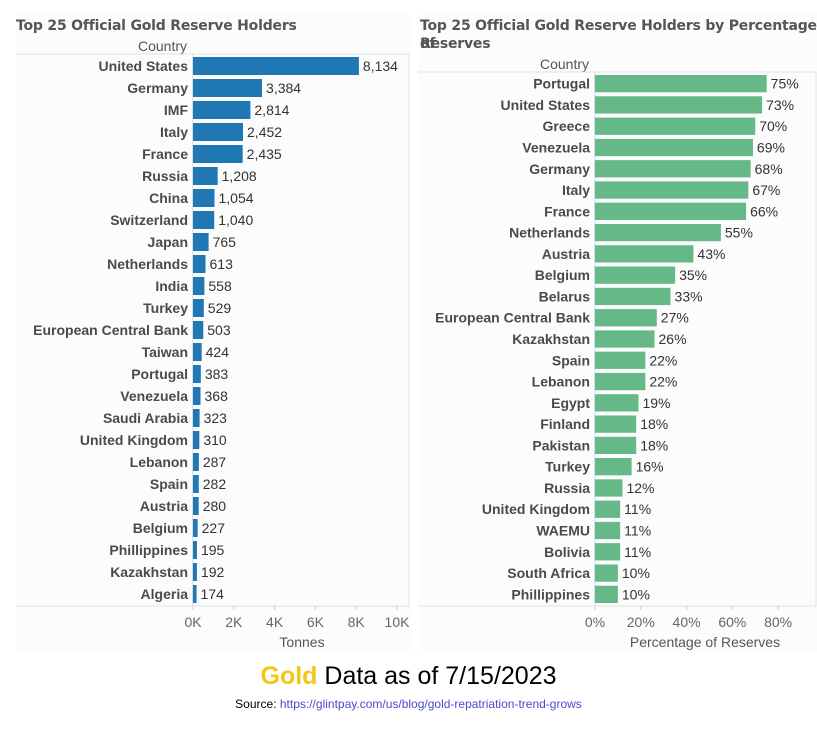 This screenshot has width=817, height=741. I want to click on percentage-category-label: WAEMU, so click(563, 531).